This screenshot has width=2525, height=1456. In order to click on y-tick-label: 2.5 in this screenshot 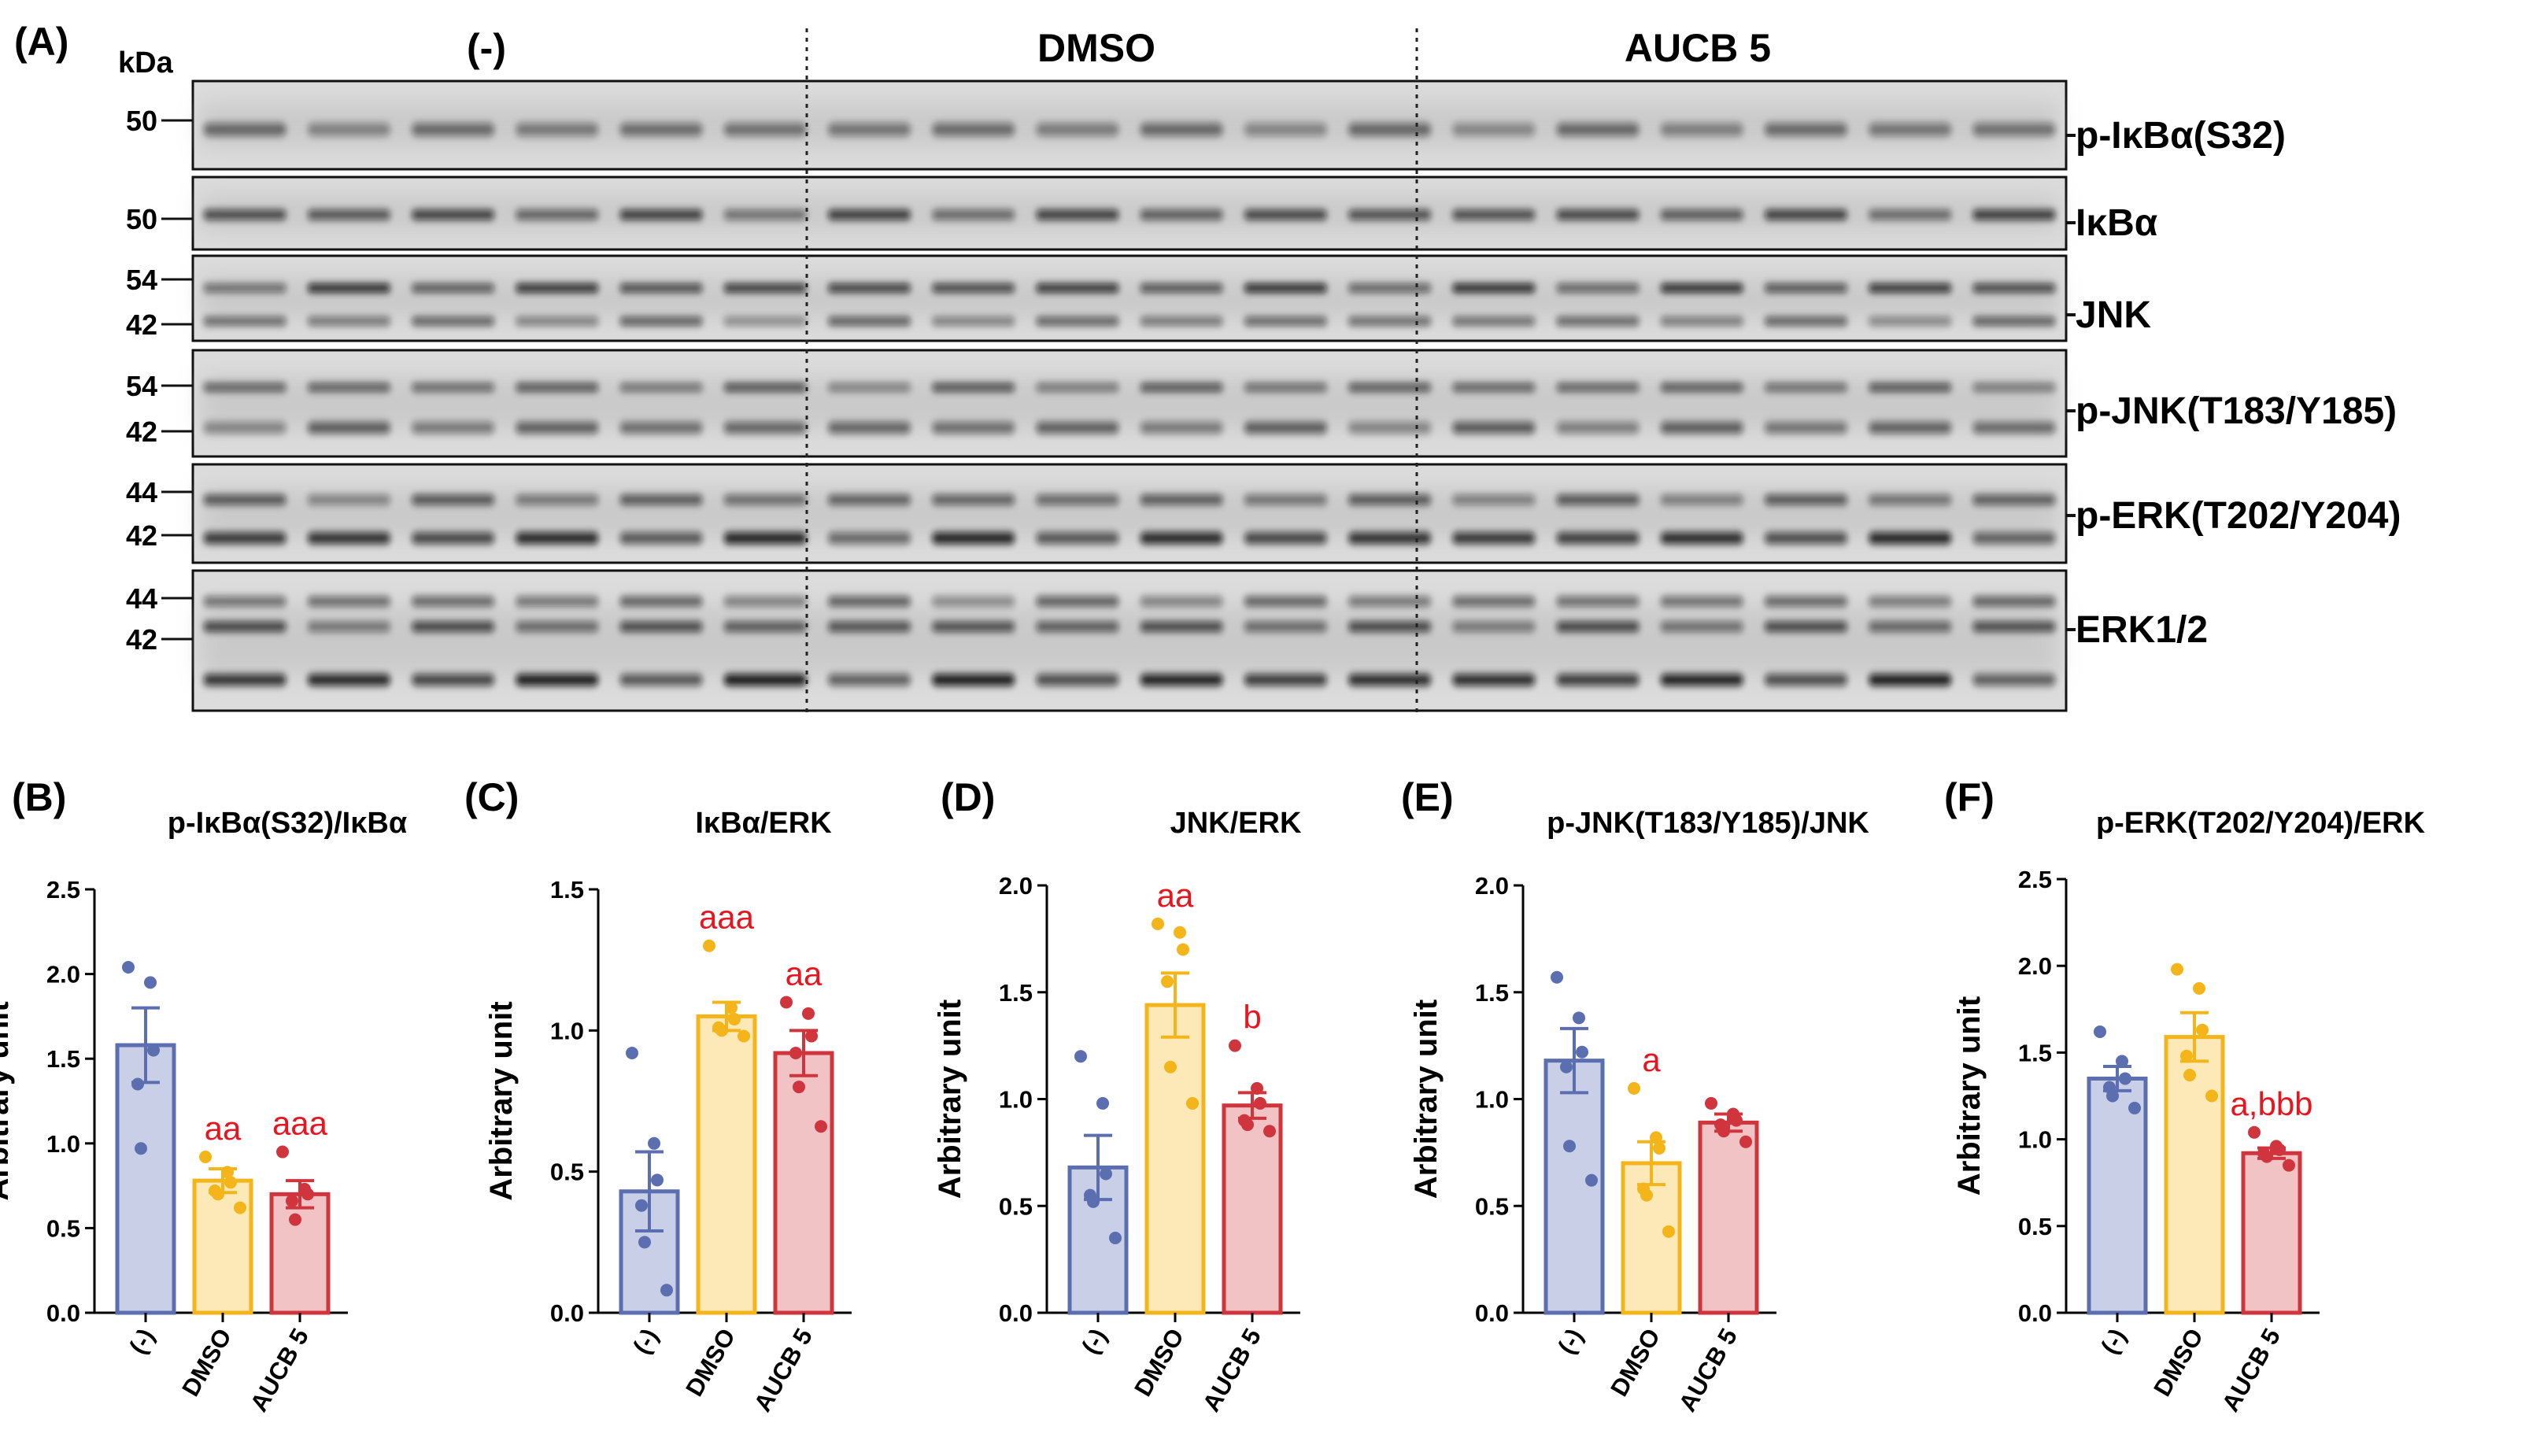, I will do `click(63, 890)`.